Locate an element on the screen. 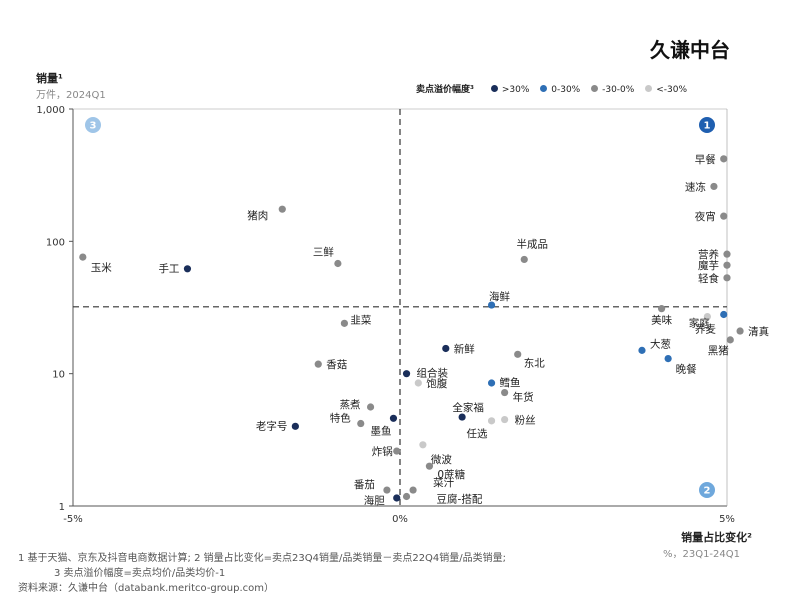 The height and width of the screenshot is (605, 808). point-label-27: 蒸煮 is located at coordinates (350, 405).